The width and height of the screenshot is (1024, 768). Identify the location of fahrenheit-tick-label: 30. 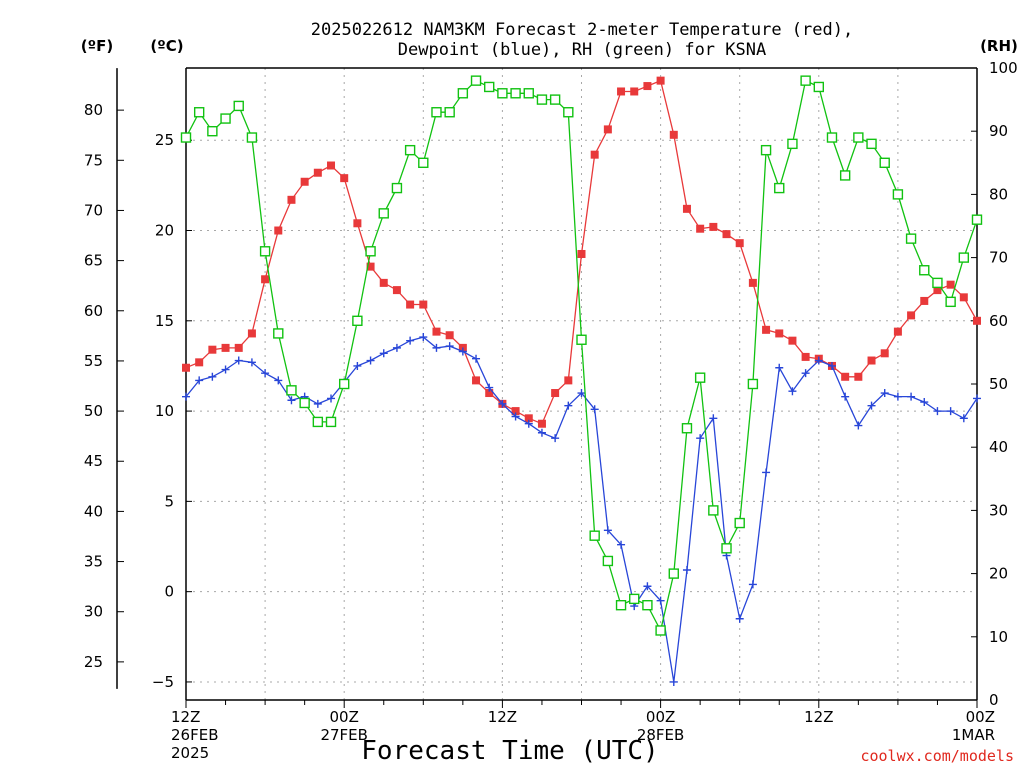
(93, 612).